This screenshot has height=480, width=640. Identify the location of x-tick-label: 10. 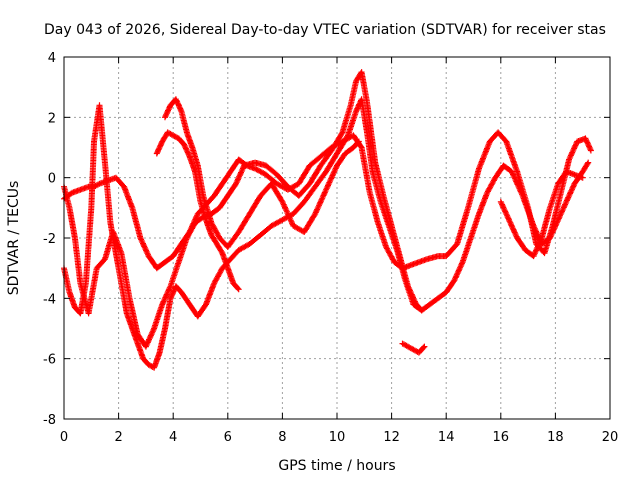
(337, 437).